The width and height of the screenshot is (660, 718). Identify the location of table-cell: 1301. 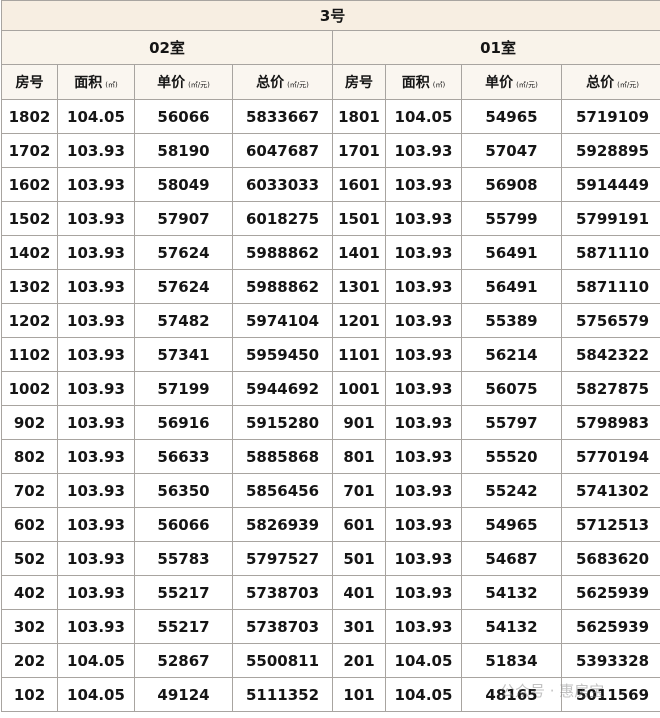
(359, 286).